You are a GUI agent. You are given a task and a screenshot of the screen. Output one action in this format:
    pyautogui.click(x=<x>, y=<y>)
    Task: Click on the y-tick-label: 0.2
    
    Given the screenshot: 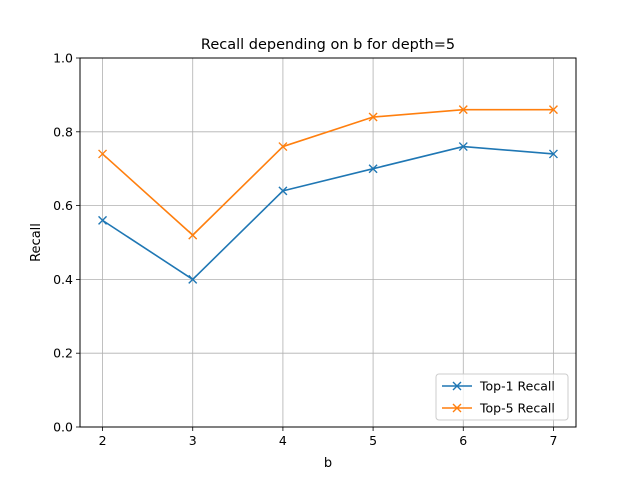 What is the action you would take?
    pyautogui.click(x=63, y=353)
    